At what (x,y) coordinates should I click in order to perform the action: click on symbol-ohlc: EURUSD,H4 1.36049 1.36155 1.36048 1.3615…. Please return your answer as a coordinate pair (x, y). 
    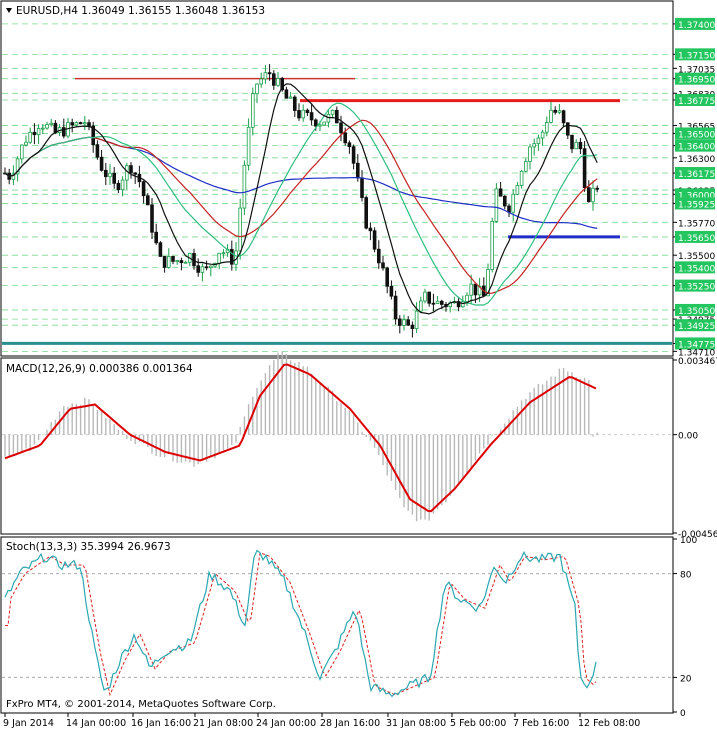
    Looking at the image, I should click on (140, 11).